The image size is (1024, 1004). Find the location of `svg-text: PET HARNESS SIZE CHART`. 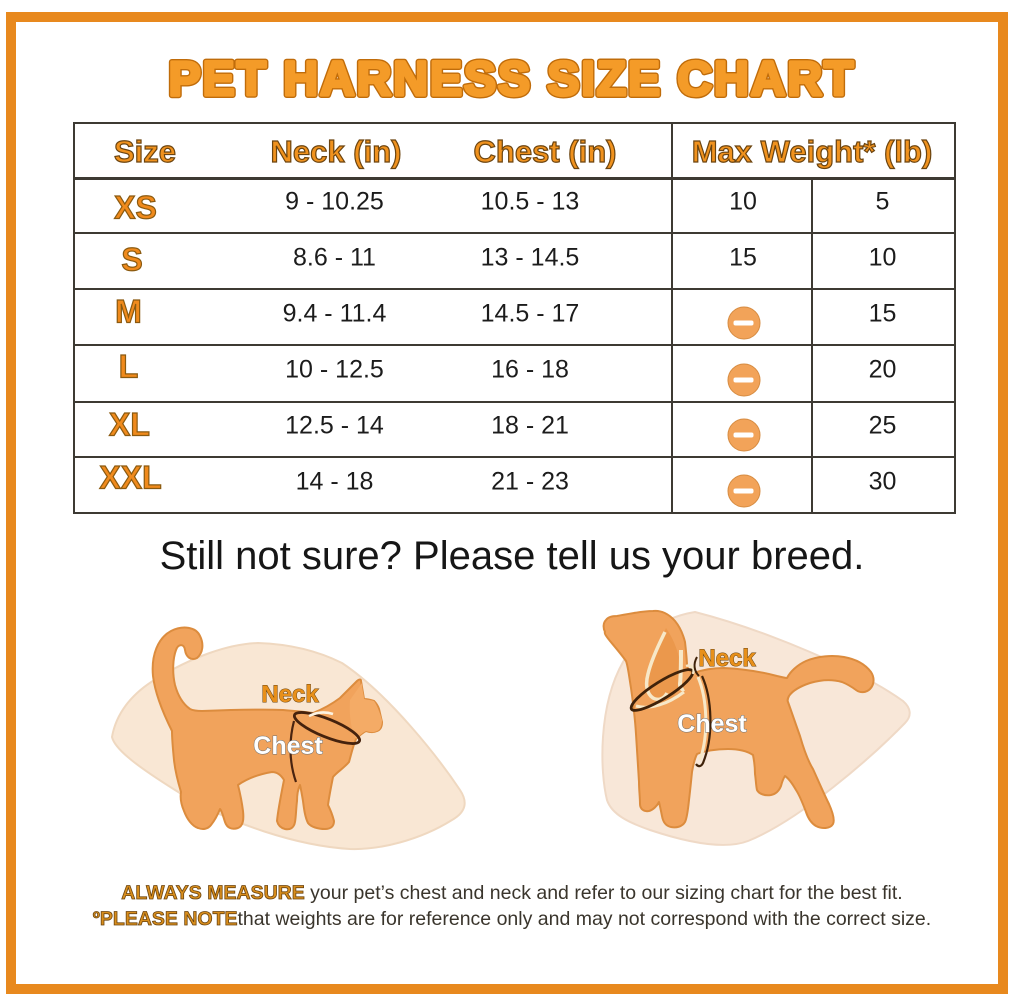

svg-text: PET HARNESS SIZE CHART is located at coordinates (512, 79).